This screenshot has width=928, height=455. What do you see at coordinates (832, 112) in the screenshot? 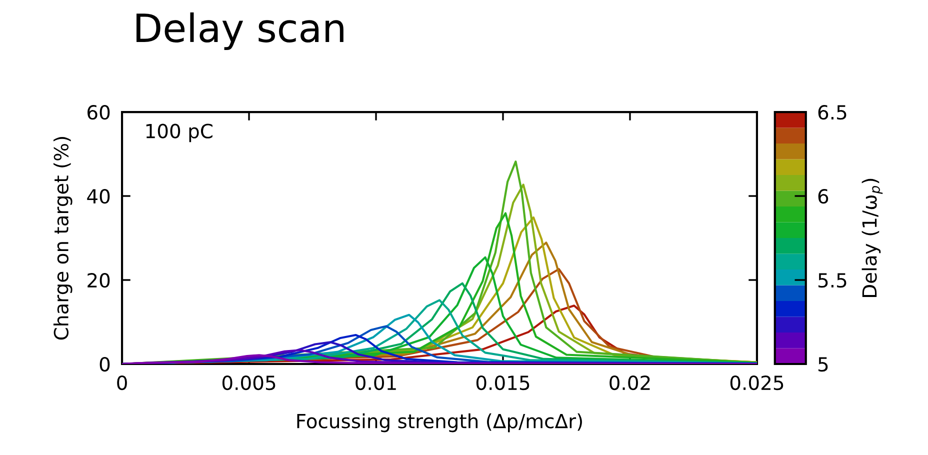
I see `color-bar-label: 6.5` at bounding box center [832, 112].